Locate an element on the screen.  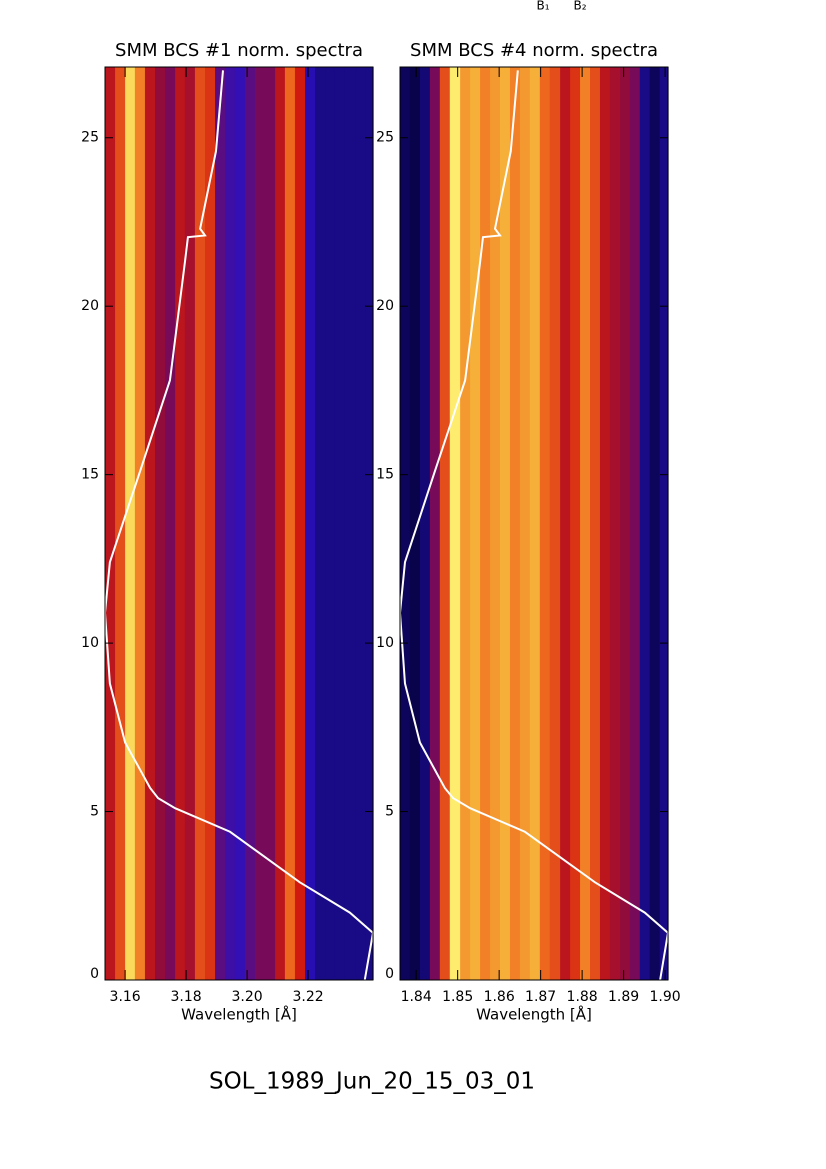
chart-title: SMM BCS #1 norm. spectra is located at coordinates (239, 50).